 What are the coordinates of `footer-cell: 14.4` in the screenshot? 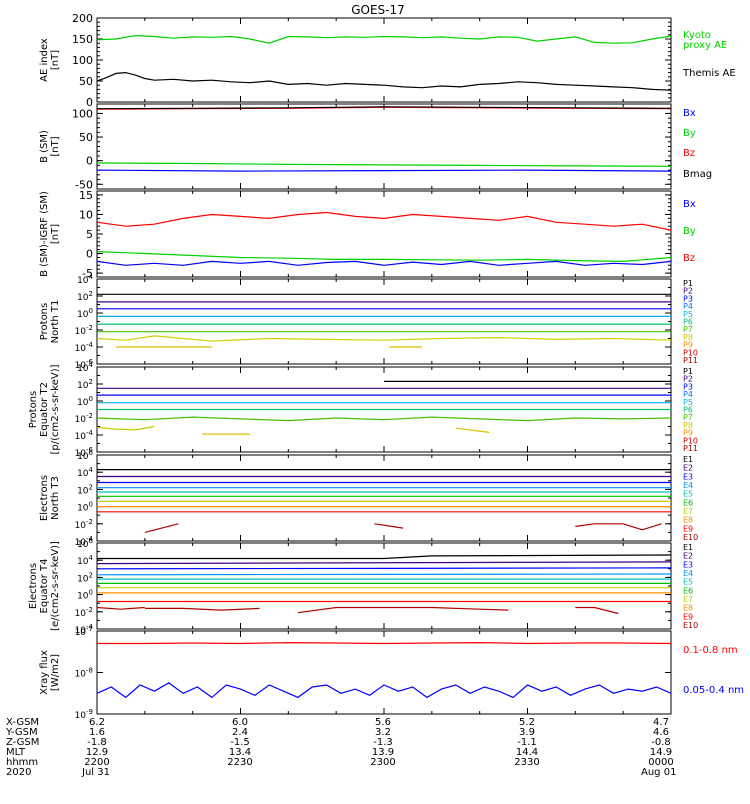 It's located at (527, 752).